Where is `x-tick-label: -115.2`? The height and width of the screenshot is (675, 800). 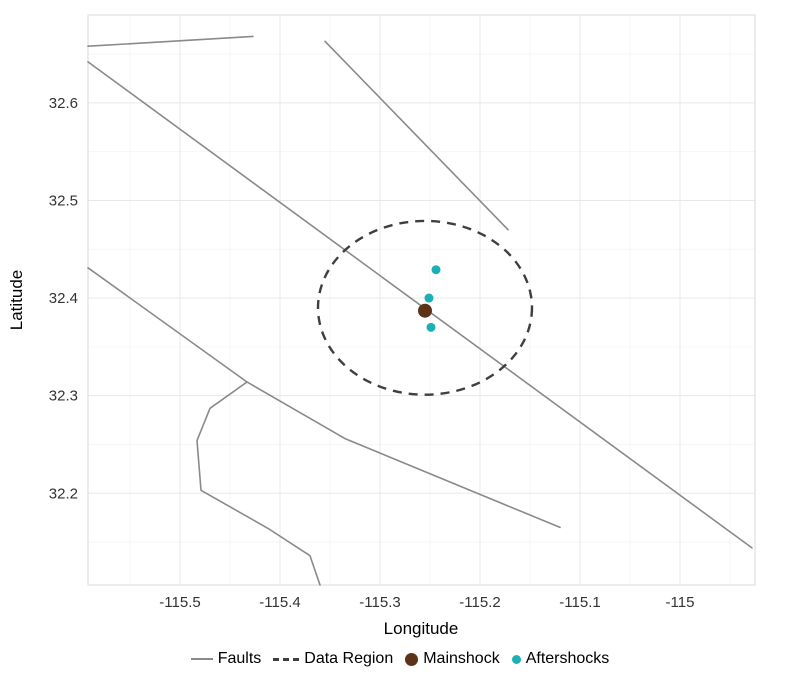
x-tick-label: -115.2 is located at coordinates (479, 602).